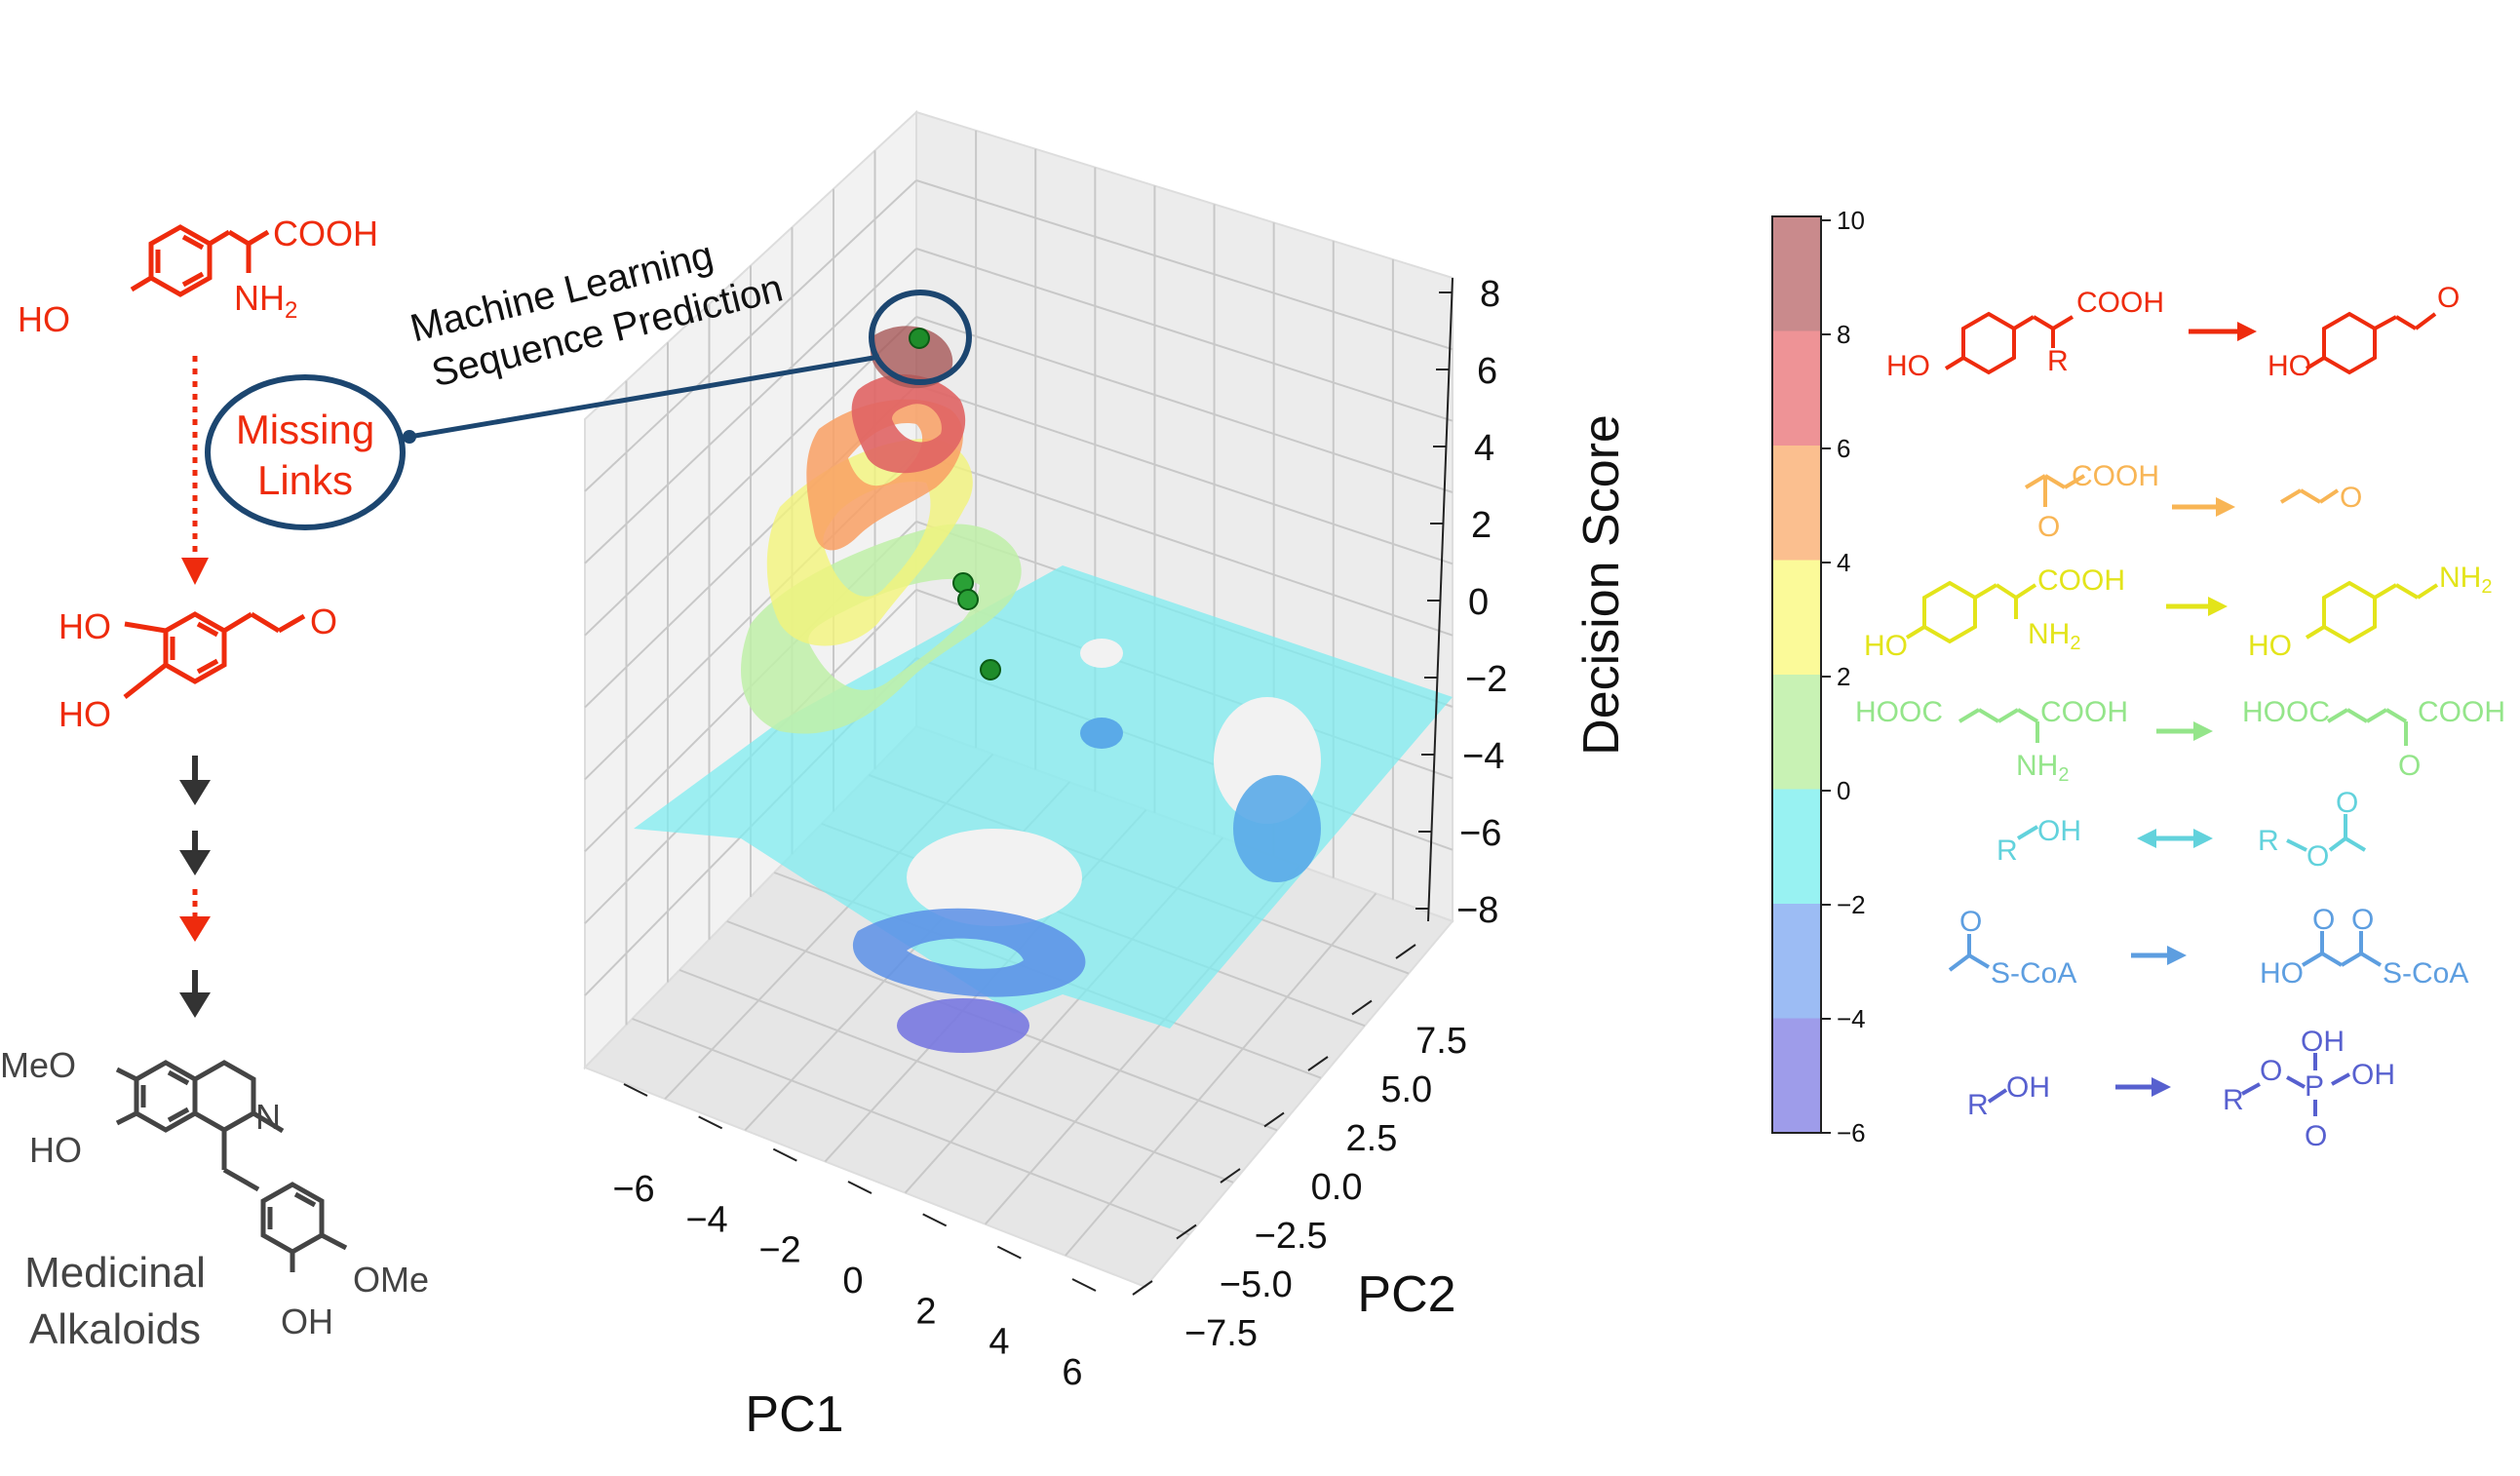 The width and height of the screenshot is (2520, 1476). What do you see at coordinates (2347, 803) in the screenshot?
I see `r5-o-top: O` at bounding box center [2347, 803].